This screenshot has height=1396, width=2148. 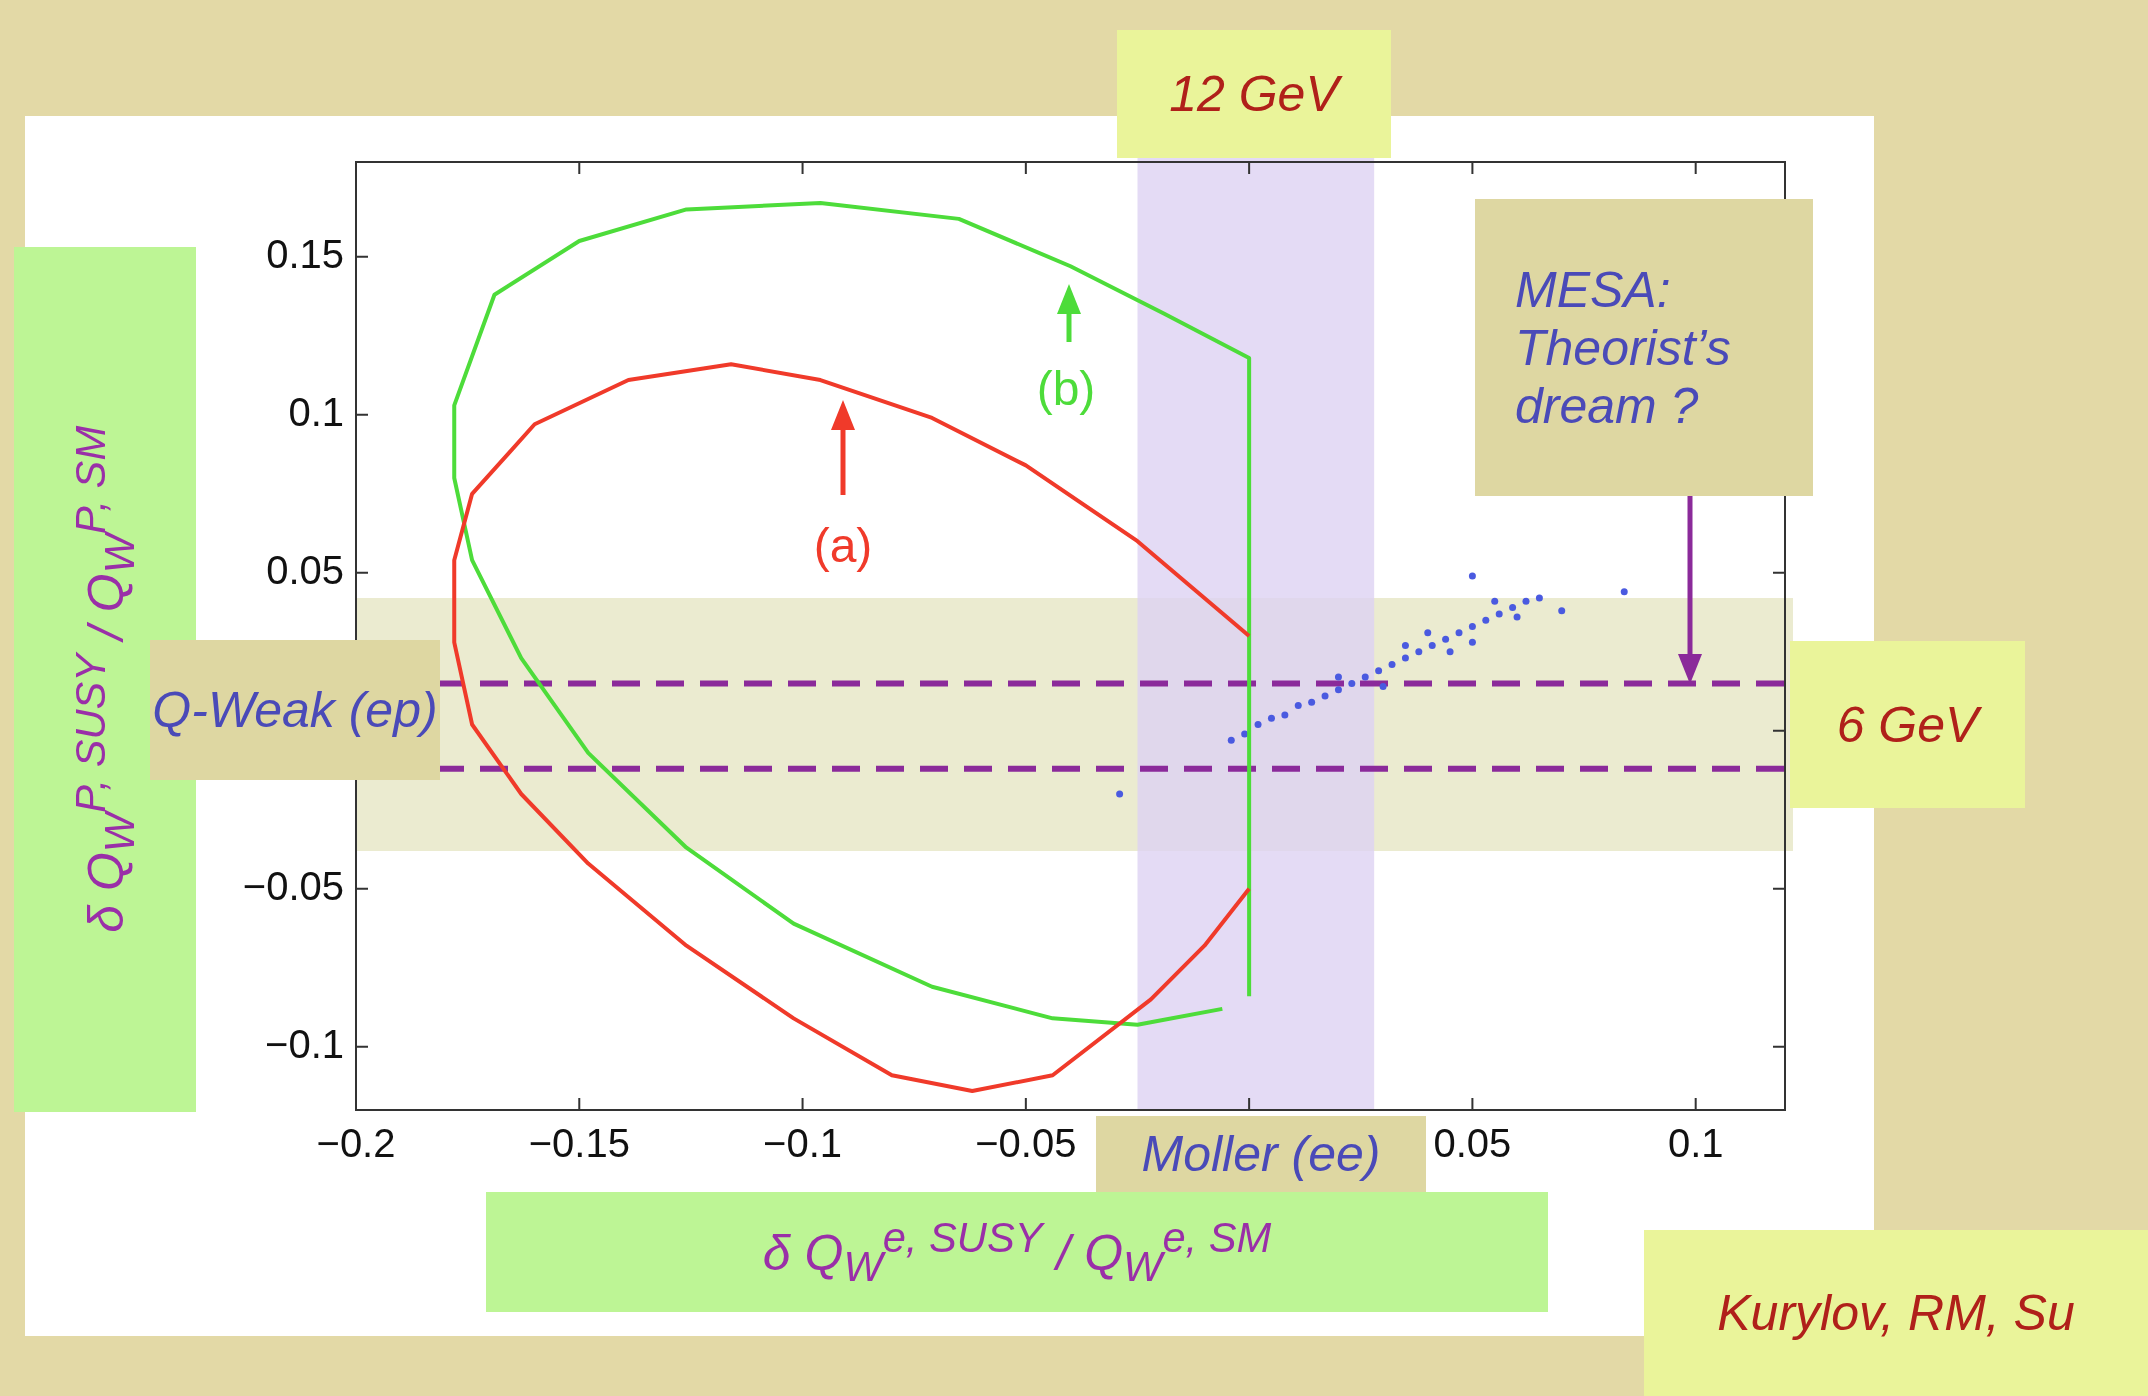 What do you see at coordinates (293, 885) in the screenshot?
I see `y-tick-label: −0.05` at bounding box center [293, 885].